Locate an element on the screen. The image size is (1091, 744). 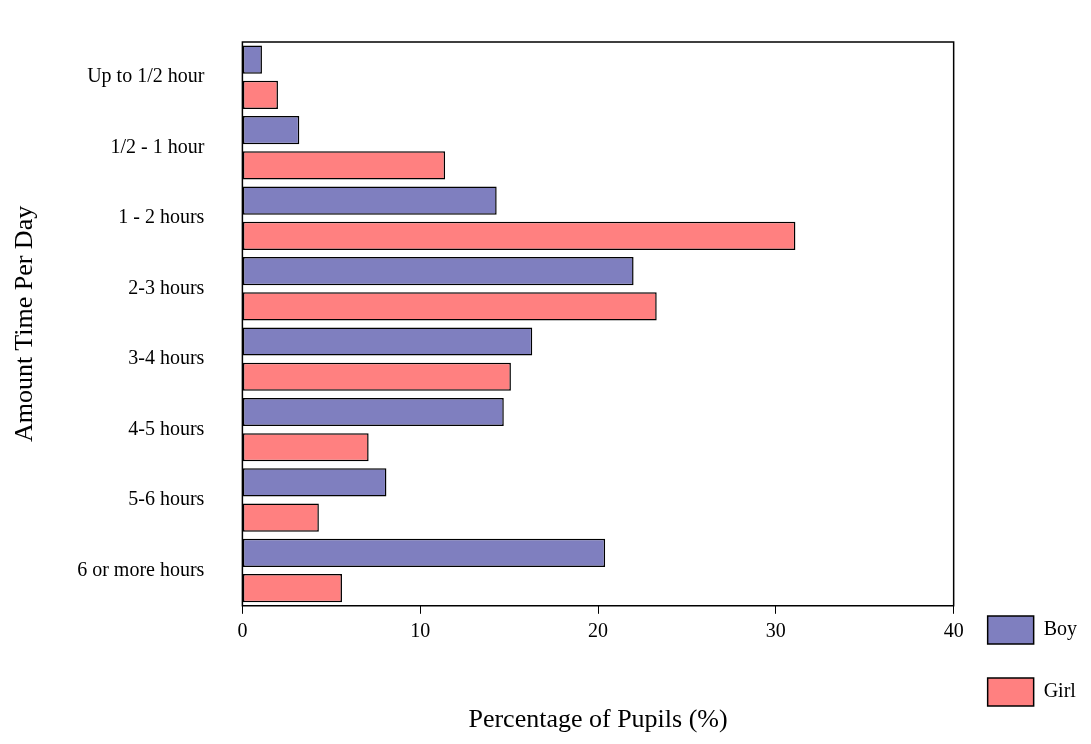
x-tick-label: 30 is located at coordinates (775, 630).